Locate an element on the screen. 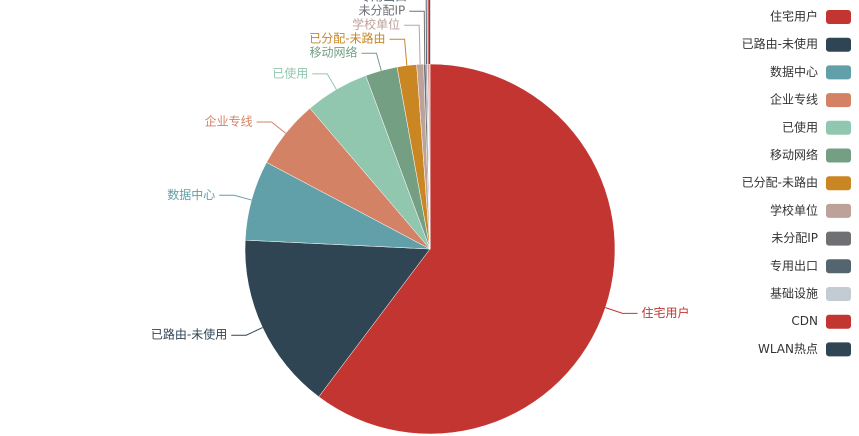 This screenshot has height=436, width=859. legend-label: 已使用 is located at coordinates (800, 126).